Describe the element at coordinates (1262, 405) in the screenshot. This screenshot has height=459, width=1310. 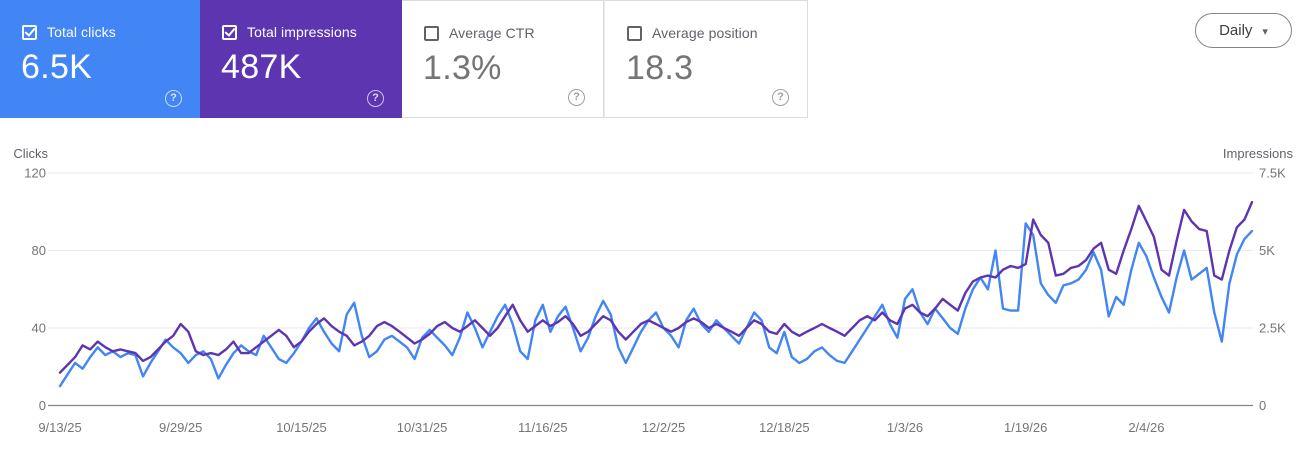
I see `right-axis-tick: 0` at that location.